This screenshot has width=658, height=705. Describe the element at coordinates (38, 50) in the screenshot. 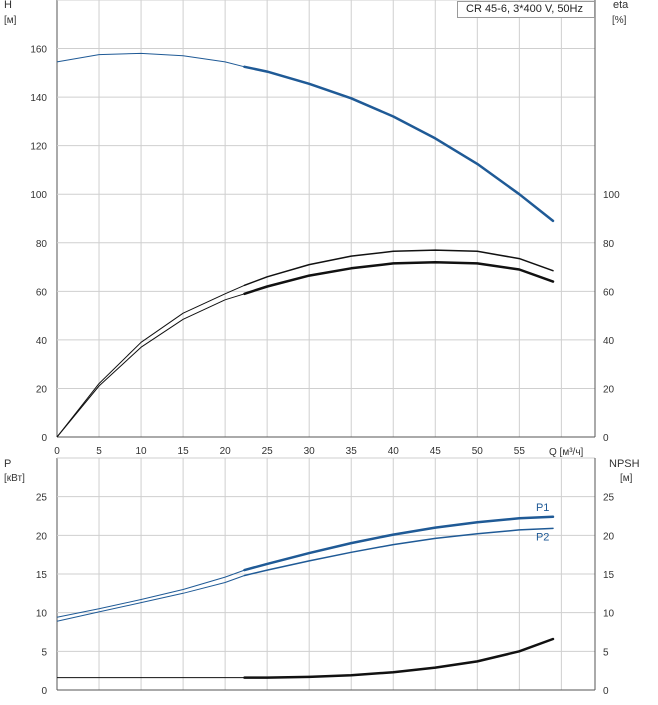

I see `left-y-tick-label: 160` at that location.